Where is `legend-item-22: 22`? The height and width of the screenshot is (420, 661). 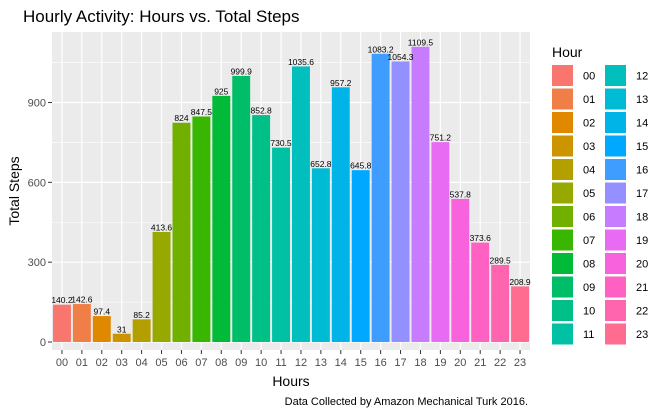 legend-item-22: 22 is located at coordinates (626, 310).